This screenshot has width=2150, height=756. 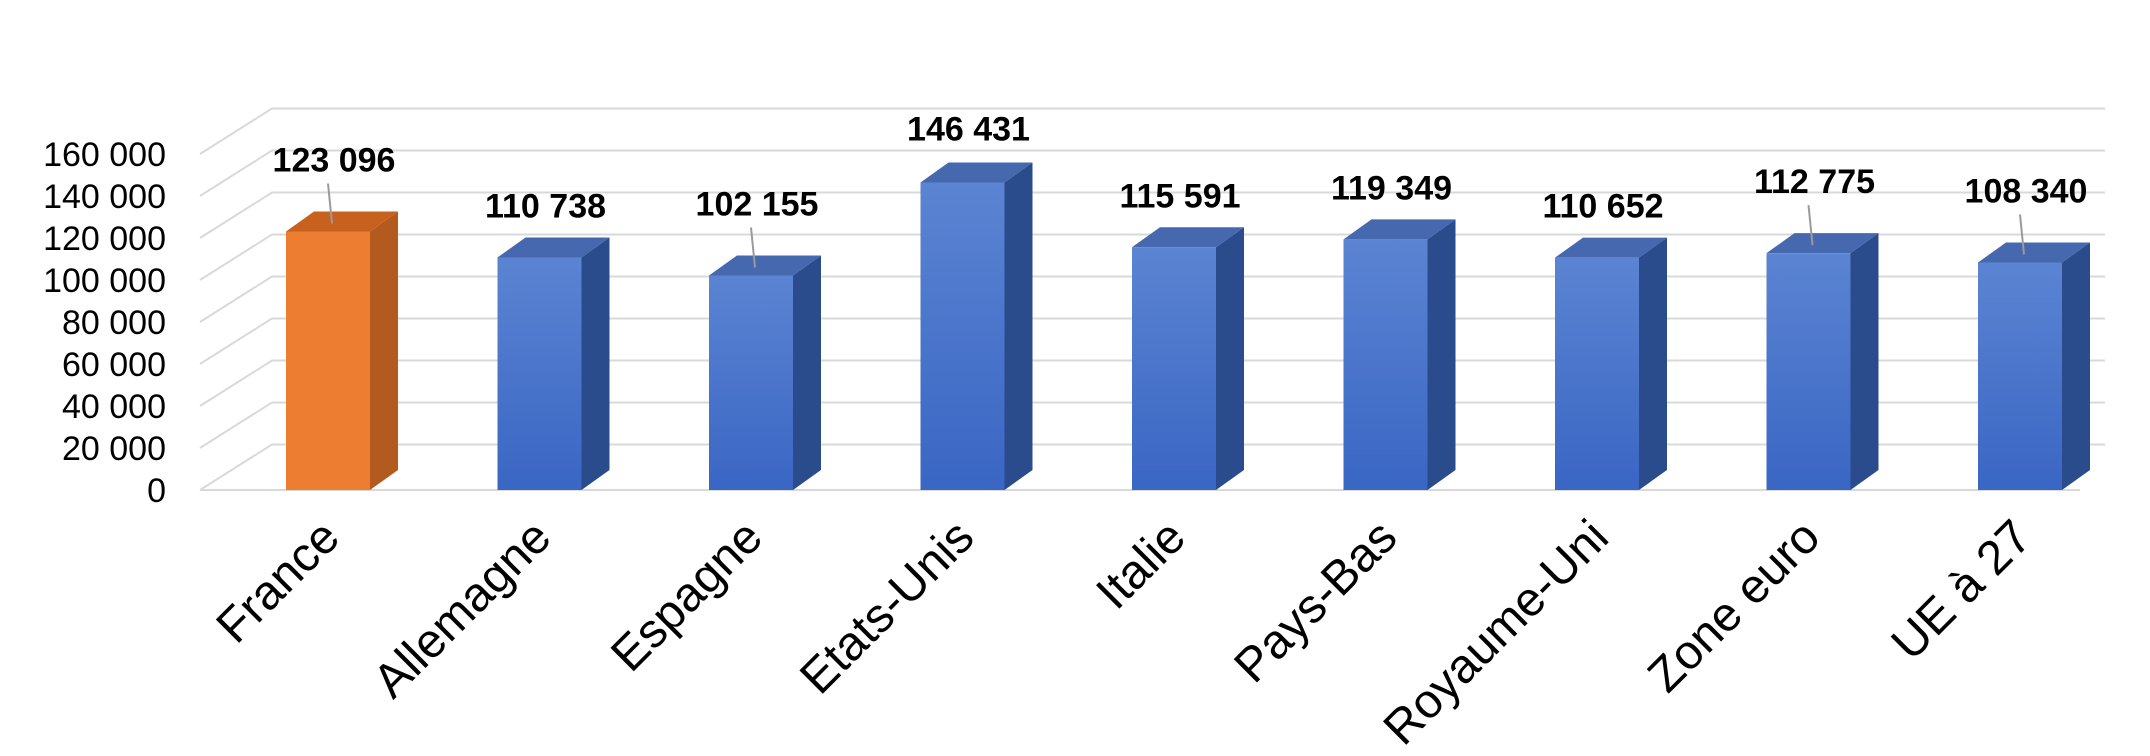 What do you see at coordinates (1814, 182) in the screenshot?
I see `data-label: 112 775` at bounding box center [1814, 182].